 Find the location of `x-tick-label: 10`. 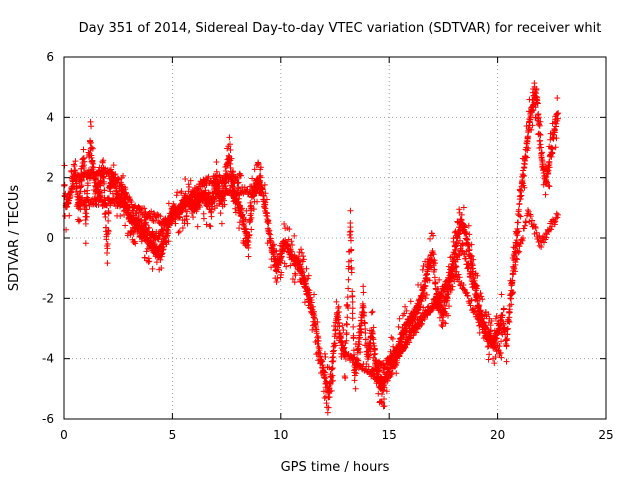

x-tick-label: 10 is located at coordinates (280, 435).